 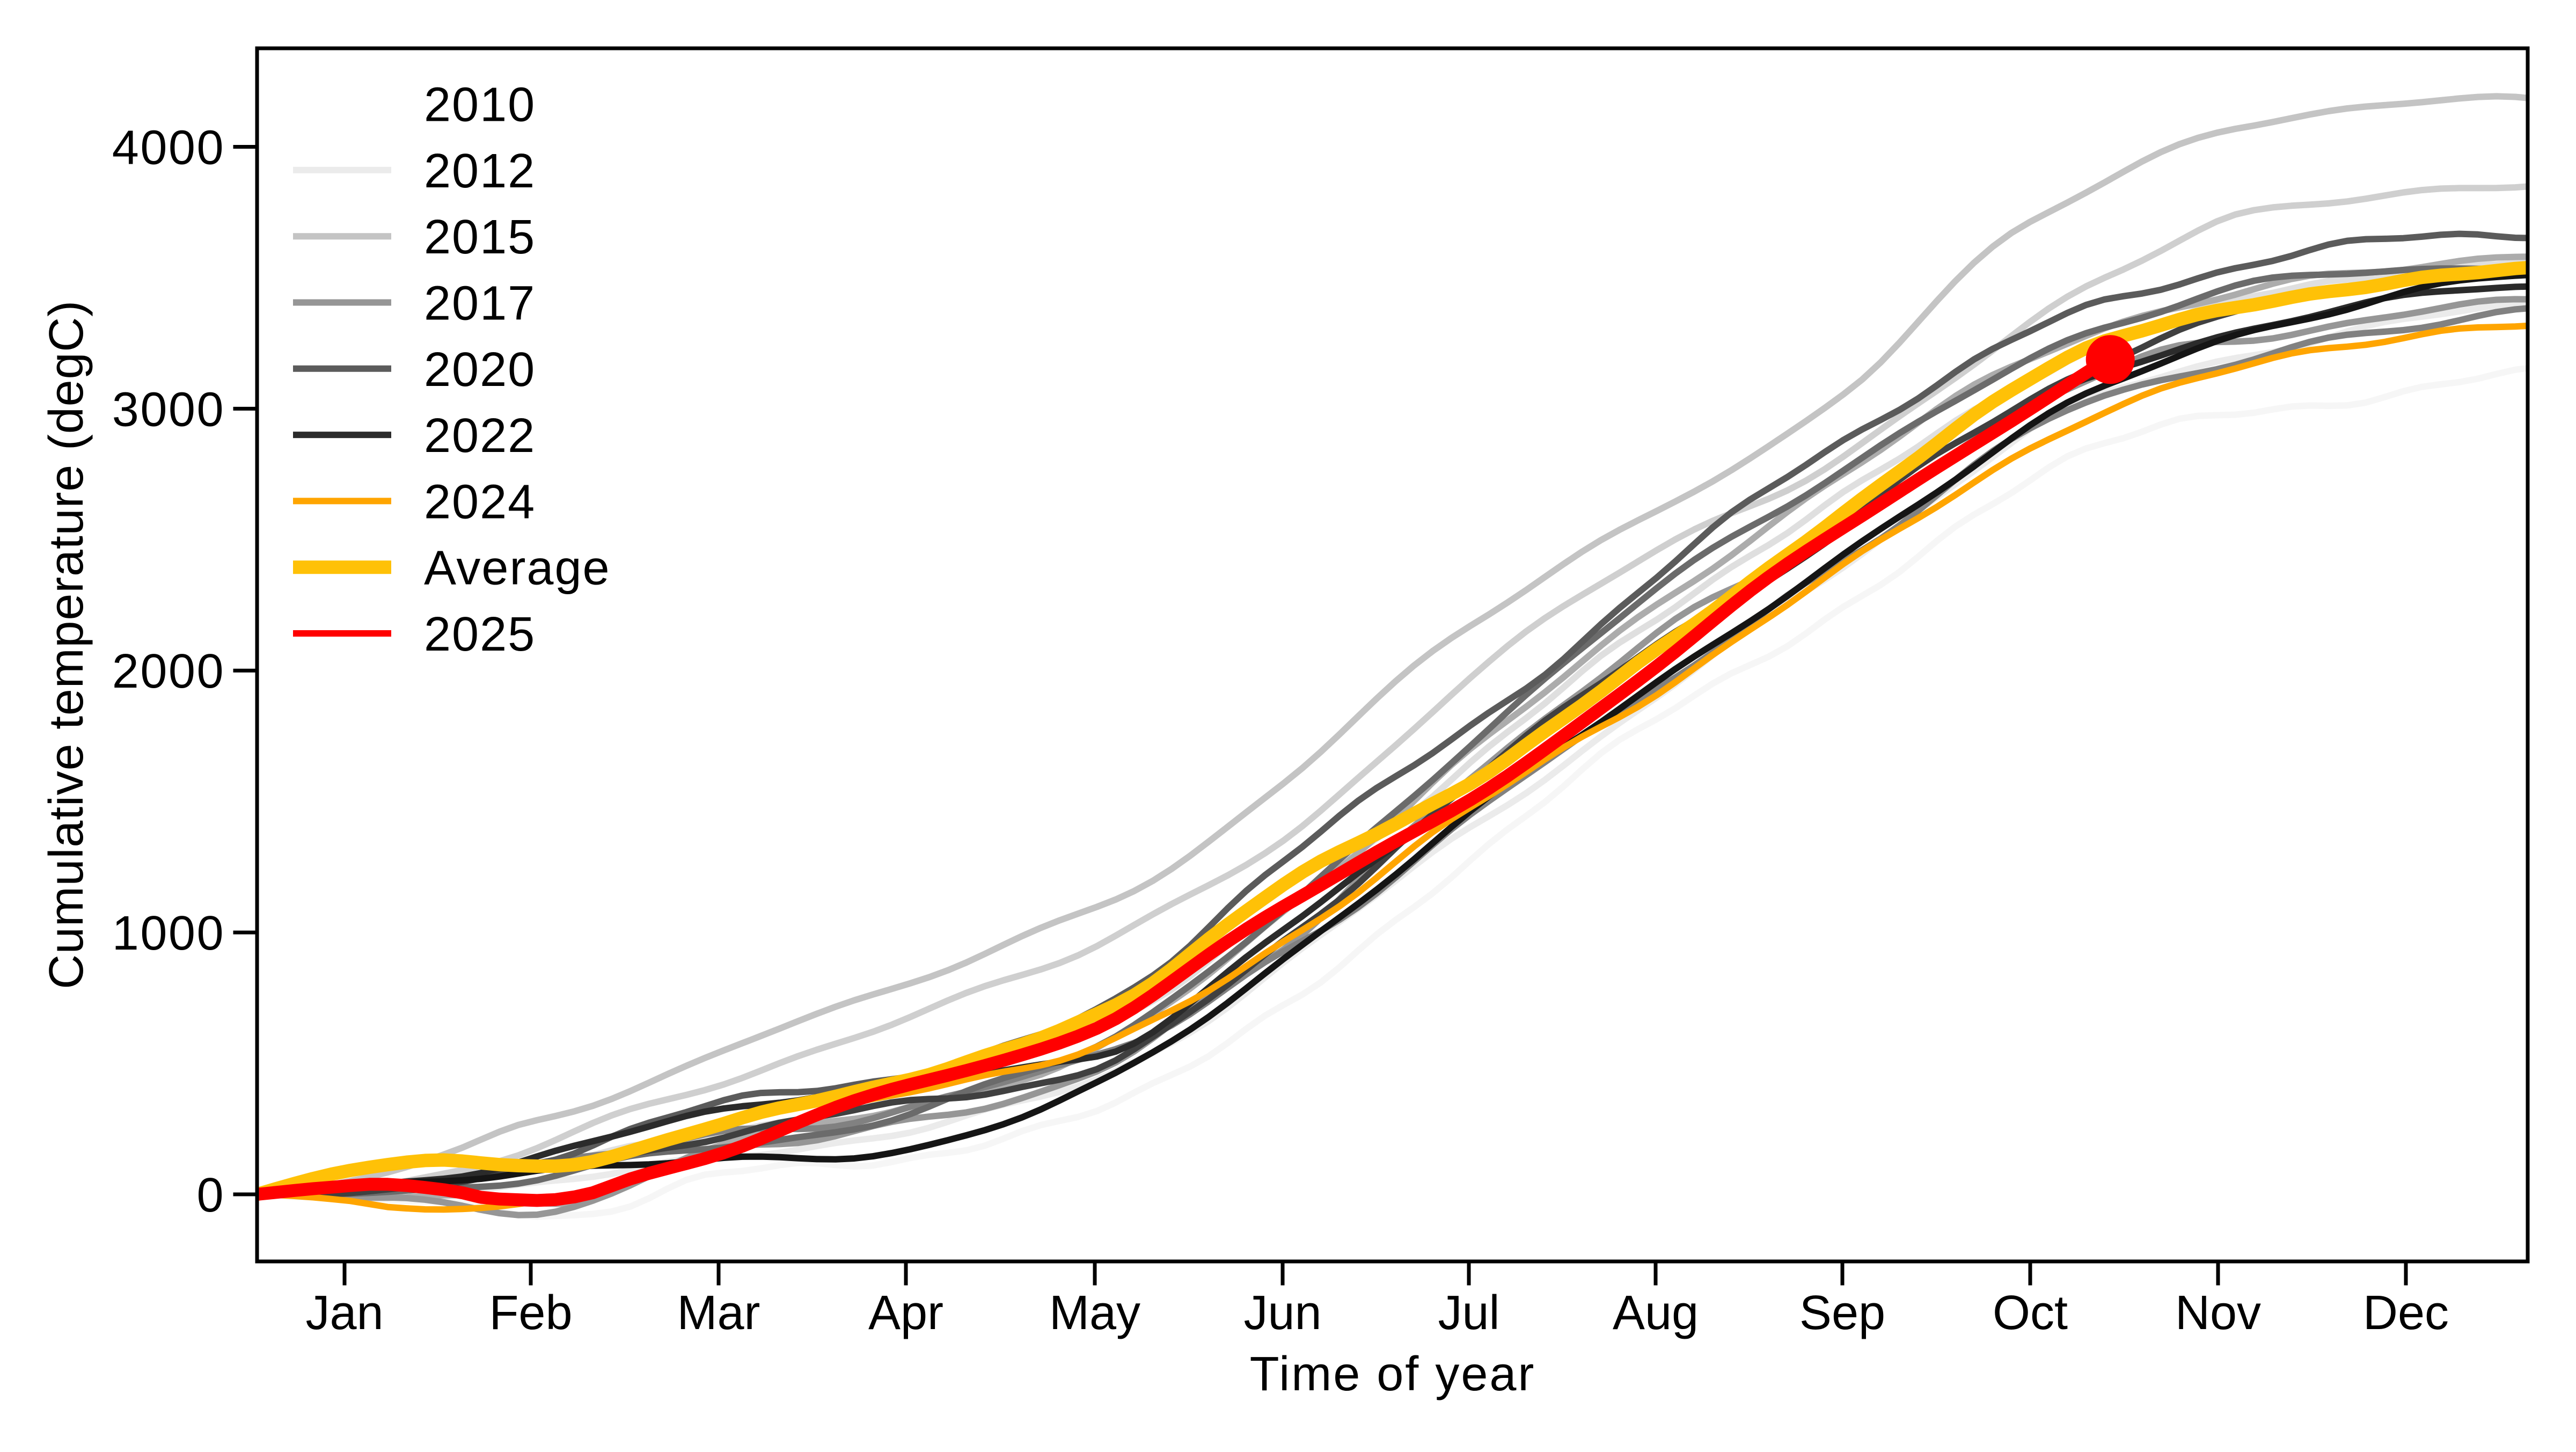 I want to click on svg-text: Average, so click(x=517, y=568).